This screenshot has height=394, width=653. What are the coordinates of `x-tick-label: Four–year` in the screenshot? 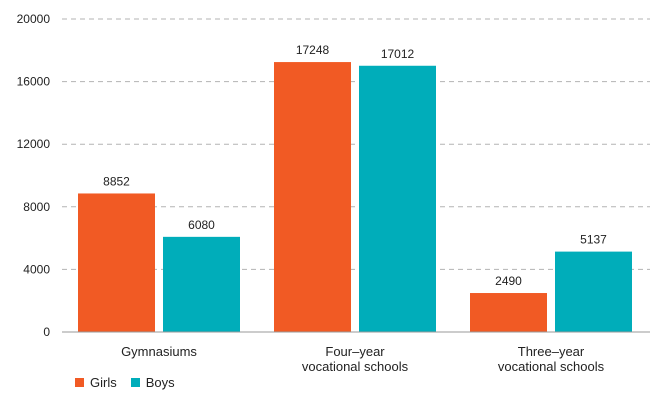 It's located at (355, 351).